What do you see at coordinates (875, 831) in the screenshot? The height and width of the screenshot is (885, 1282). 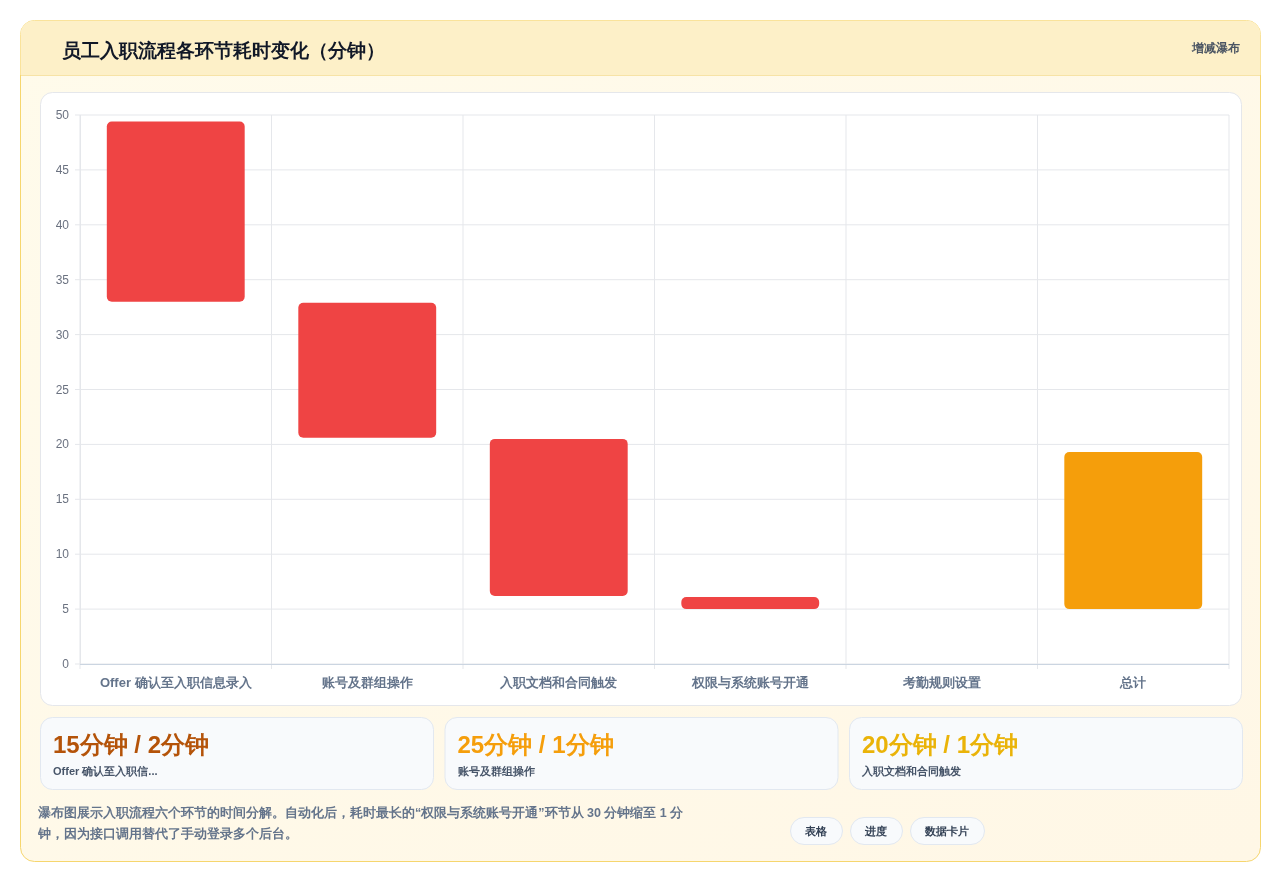 I see `text: 进度` at bounding box center [875, 831].